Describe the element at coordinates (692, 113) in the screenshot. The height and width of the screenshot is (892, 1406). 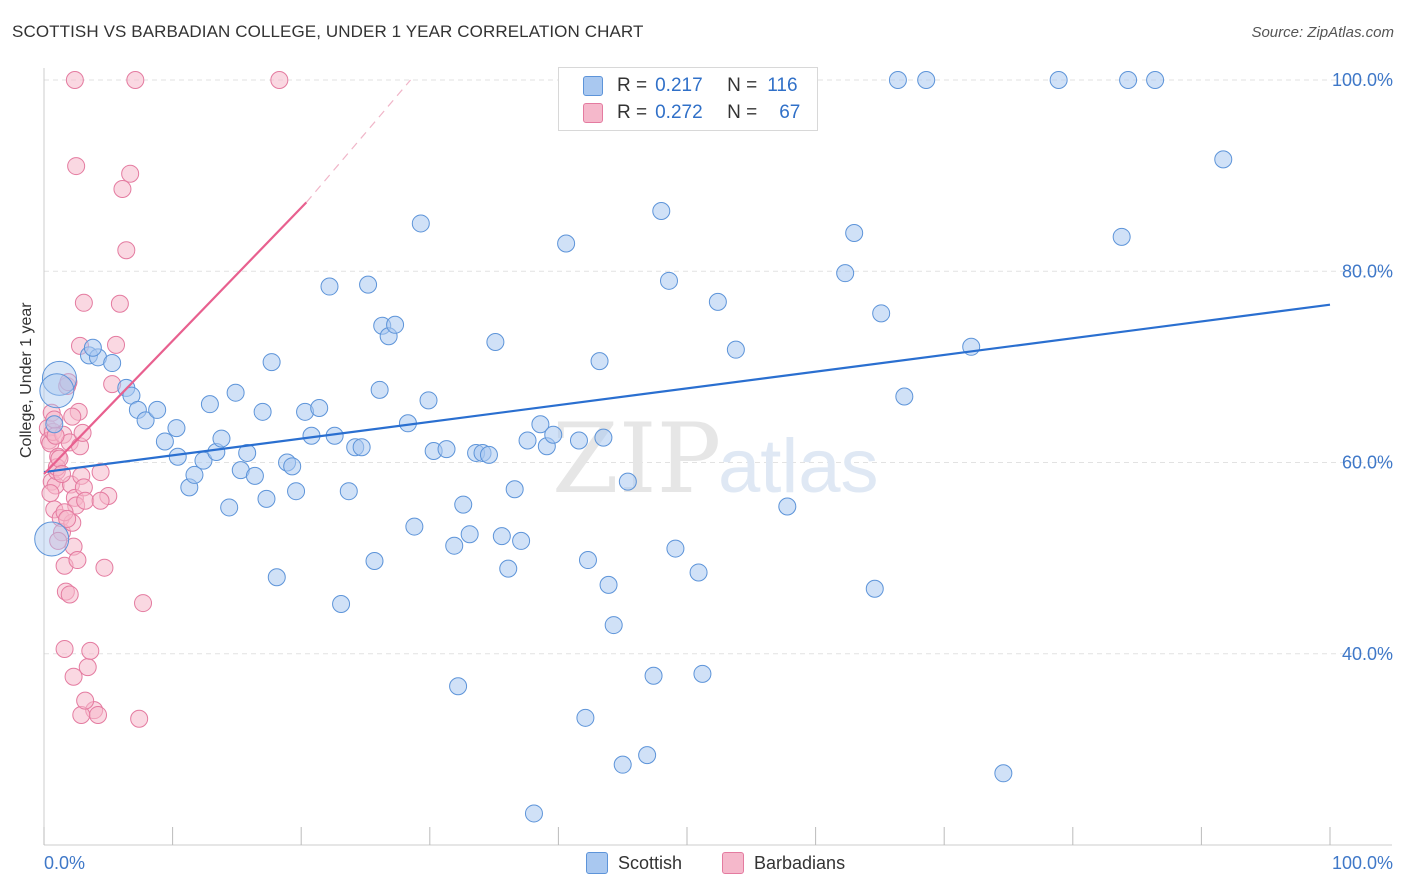
I see `legend-row-barbadian: R = 0.272 N = 67` at that location.